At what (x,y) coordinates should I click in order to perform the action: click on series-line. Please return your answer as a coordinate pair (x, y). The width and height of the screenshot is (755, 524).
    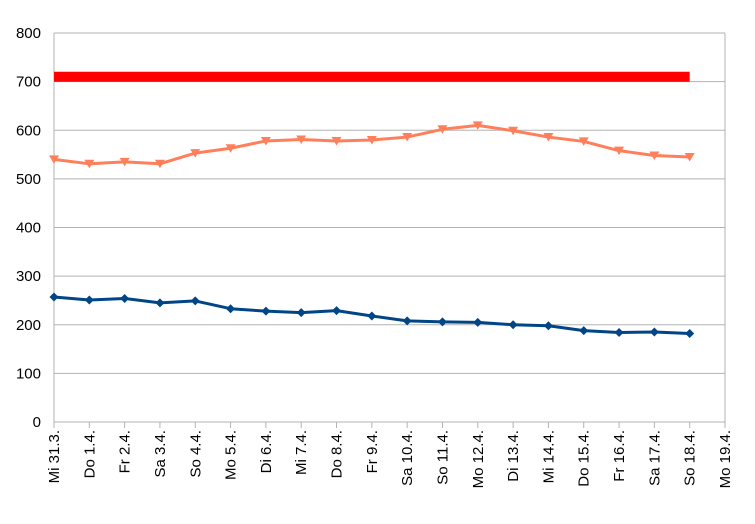
    Looking at the image, I should click on (371, 144).